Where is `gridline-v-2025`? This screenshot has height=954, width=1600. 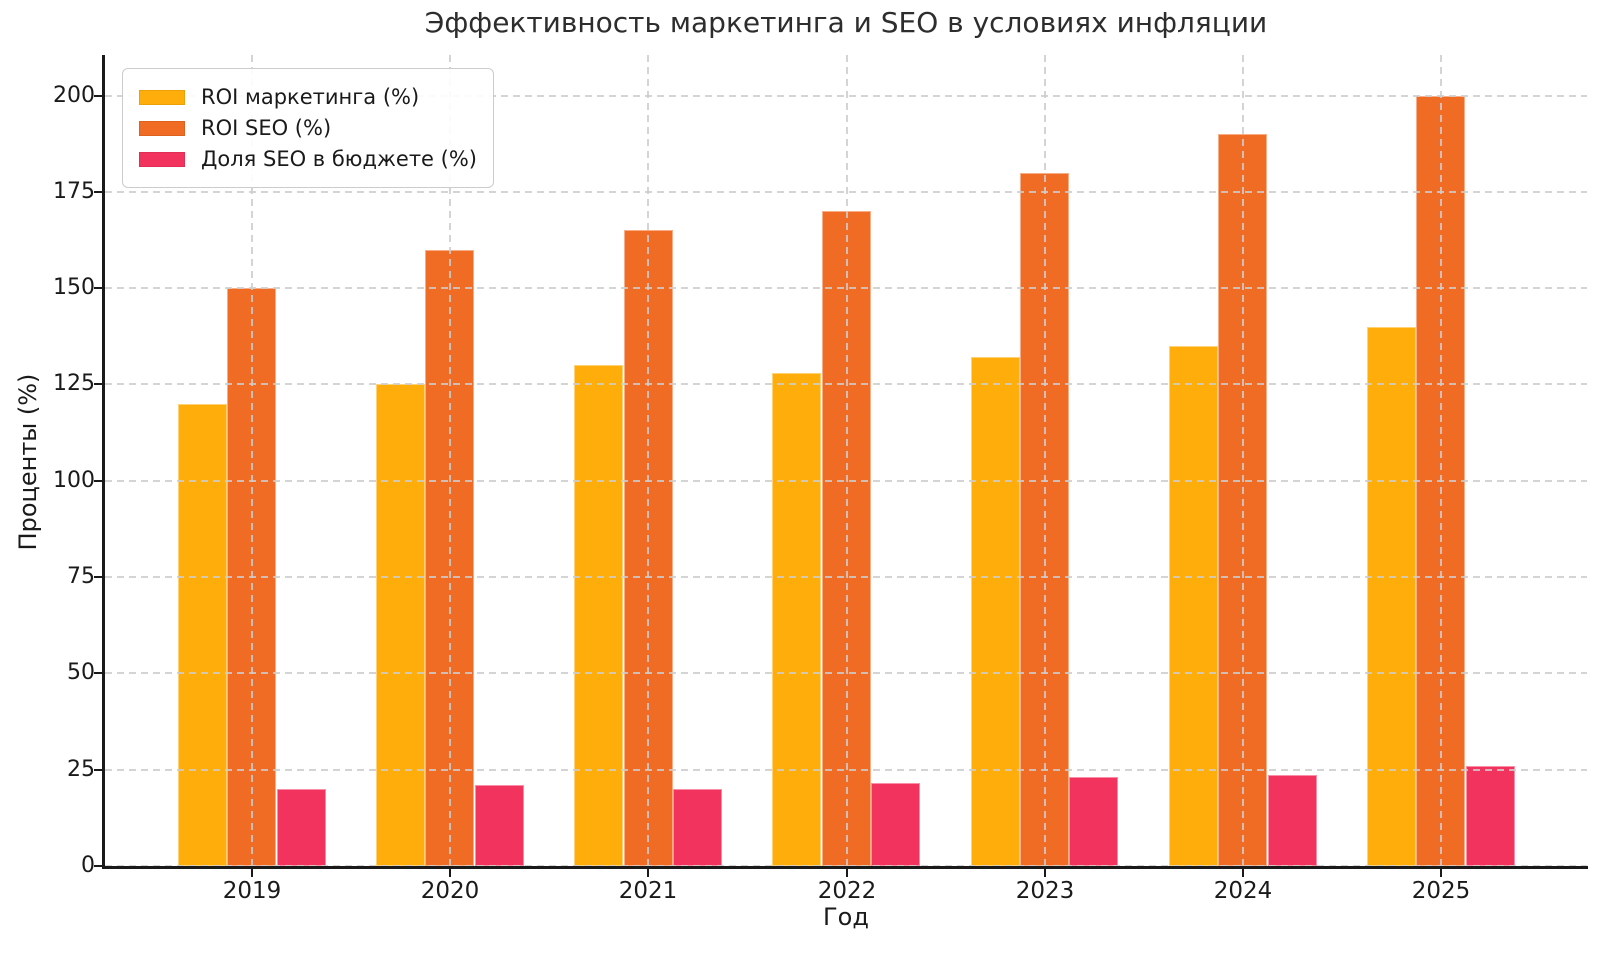 gridline-v-2025 is located at coordinates (1441, 460).